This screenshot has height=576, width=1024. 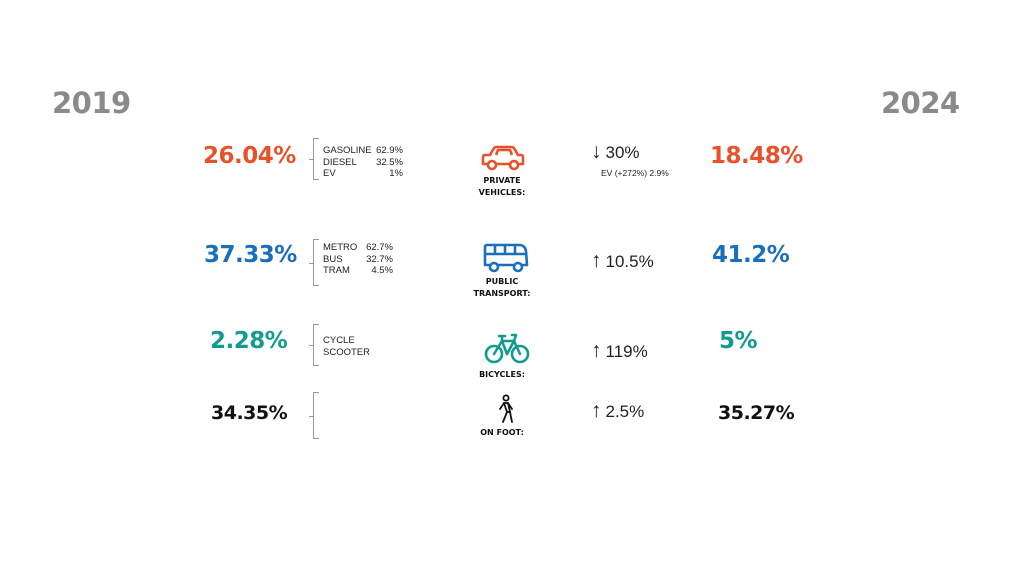 What do you see at coordinates (502, 180) in the screenshot?
I see `private-label-line1: PRIVATE` at bounding box center [502, 180].